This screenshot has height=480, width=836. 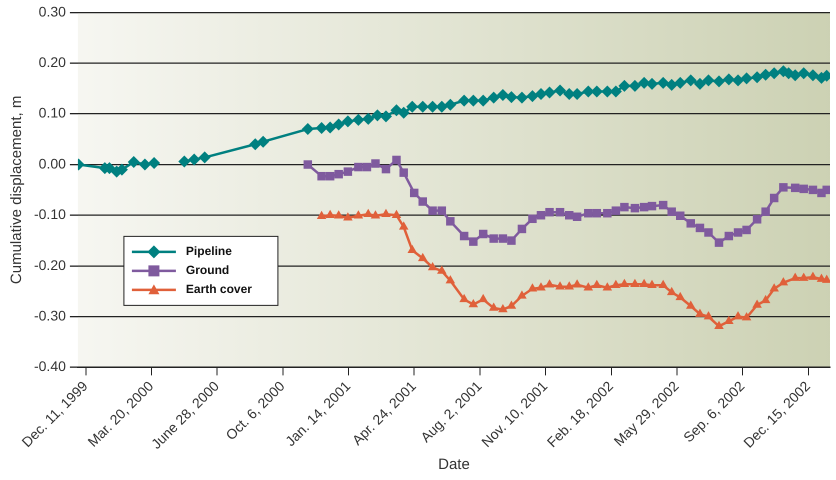 I want to click on x-axis-title: Date, so click(x=454, y=465).